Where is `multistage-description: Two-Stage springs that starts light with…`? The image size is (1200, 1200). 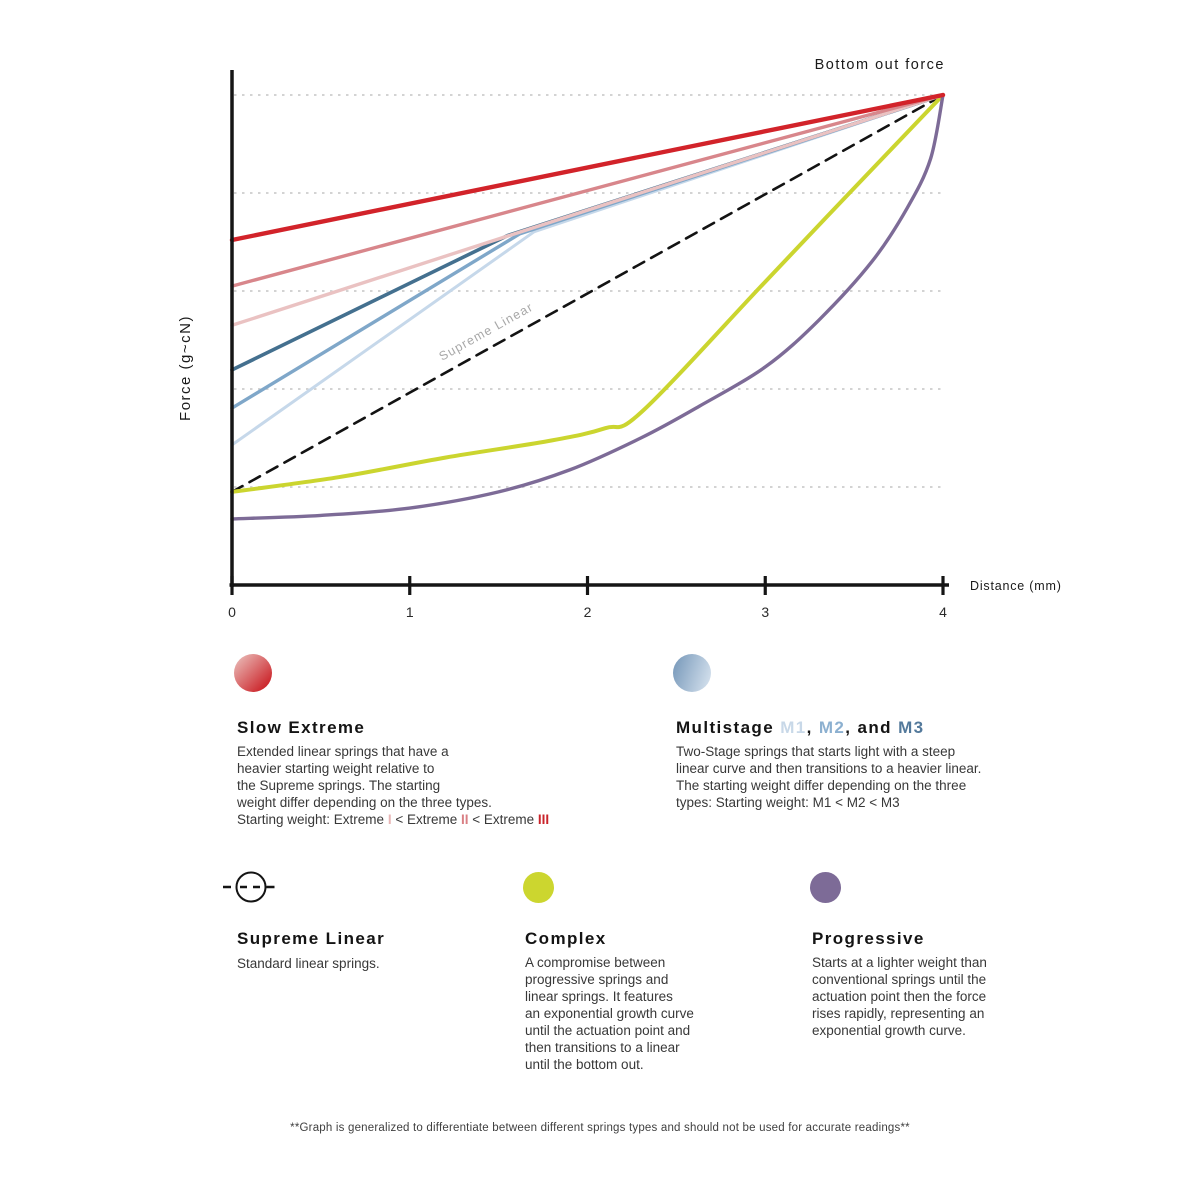
multistage-description: Two-Stage springs that starts light with… is located at coordinates (829, 777).